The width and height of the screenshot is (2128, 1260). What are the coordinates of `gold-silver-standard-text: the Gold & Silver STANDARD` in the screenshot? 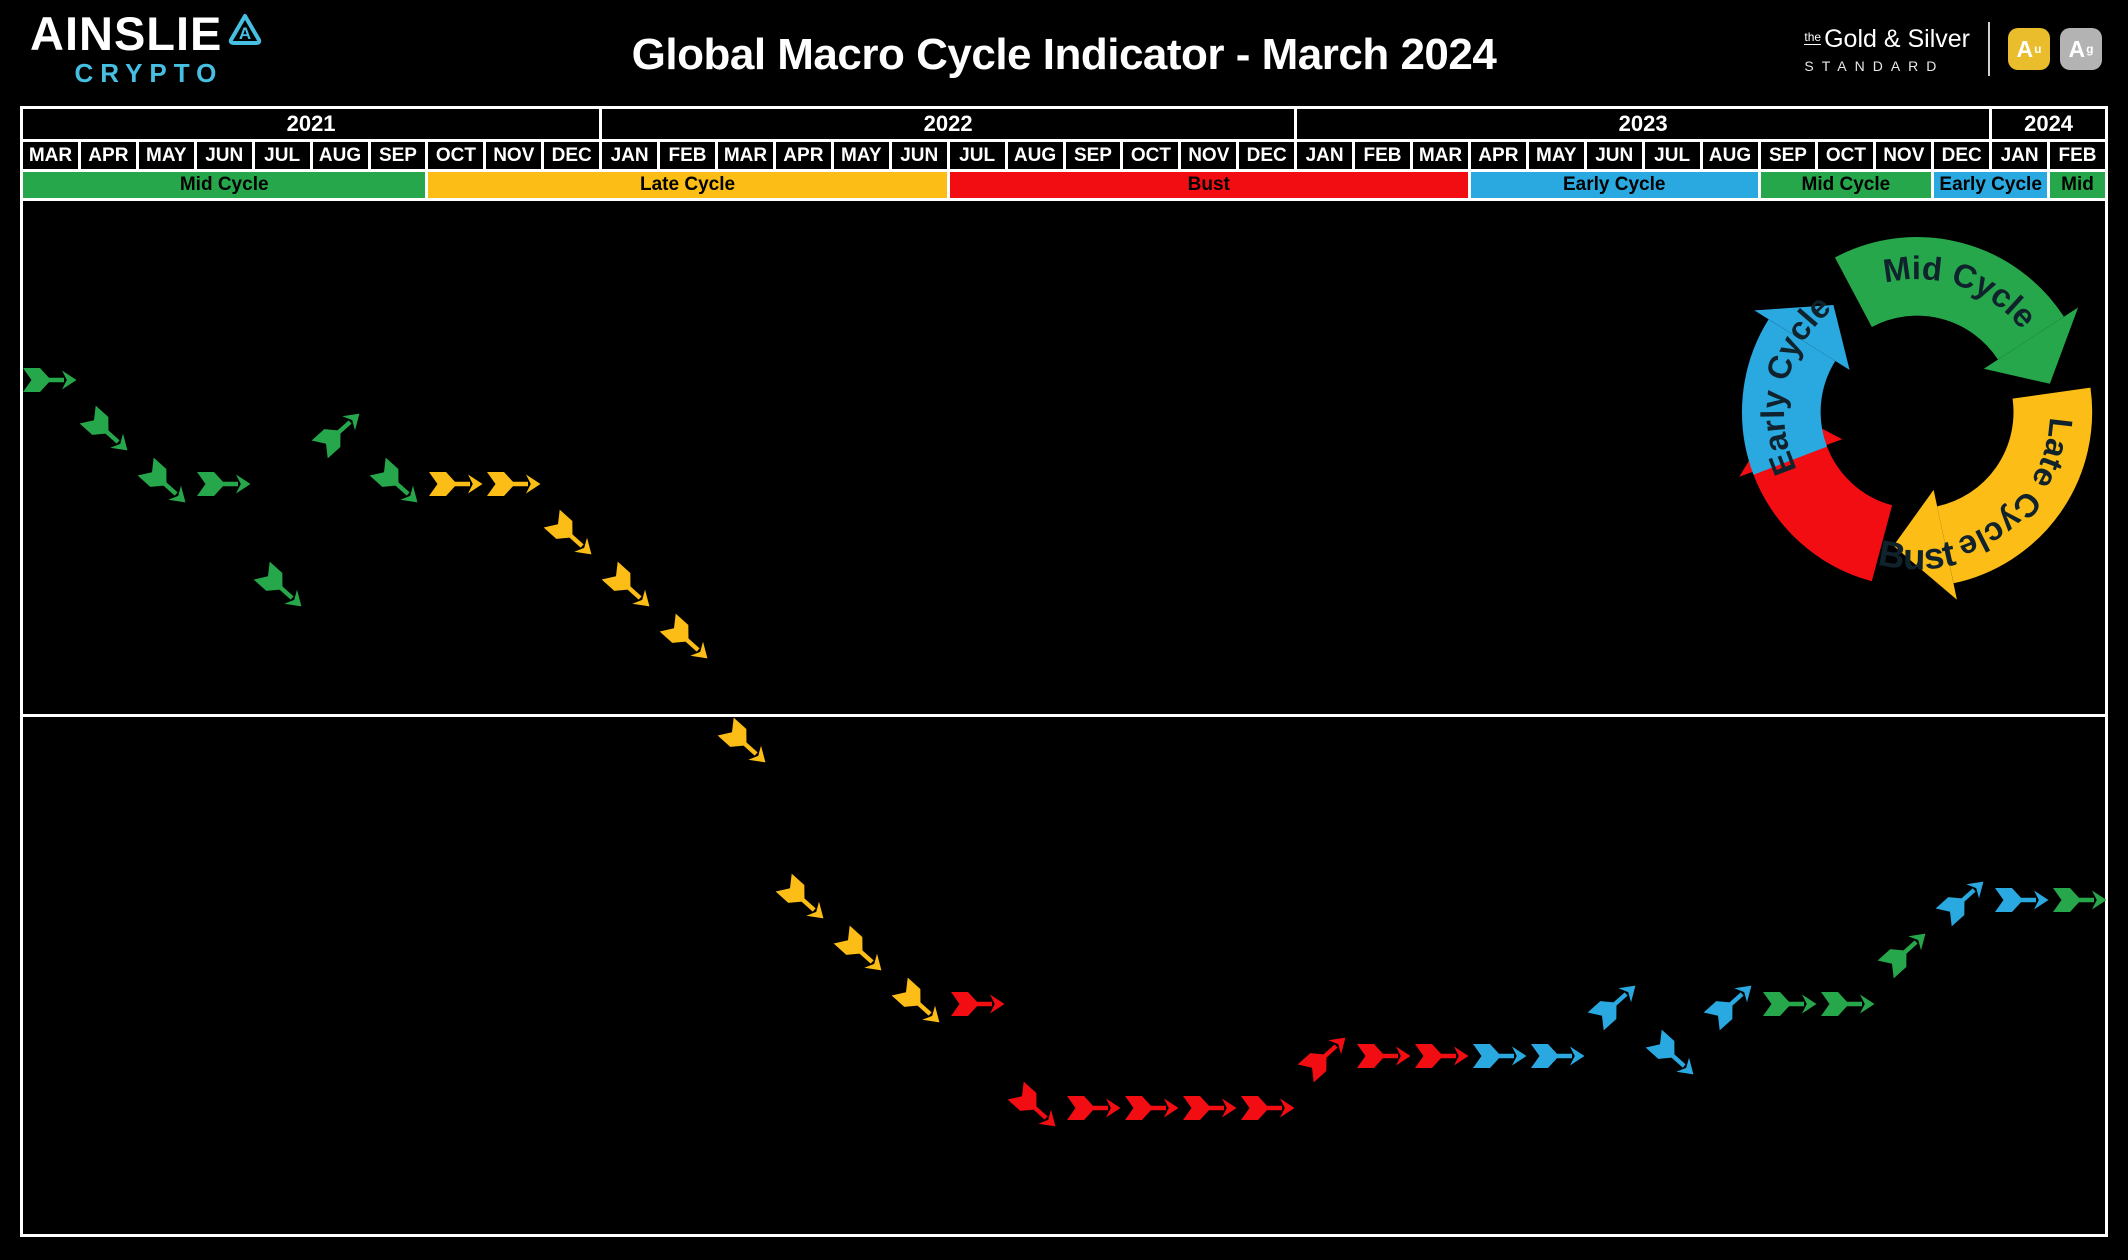 It's located at (1887, 49).